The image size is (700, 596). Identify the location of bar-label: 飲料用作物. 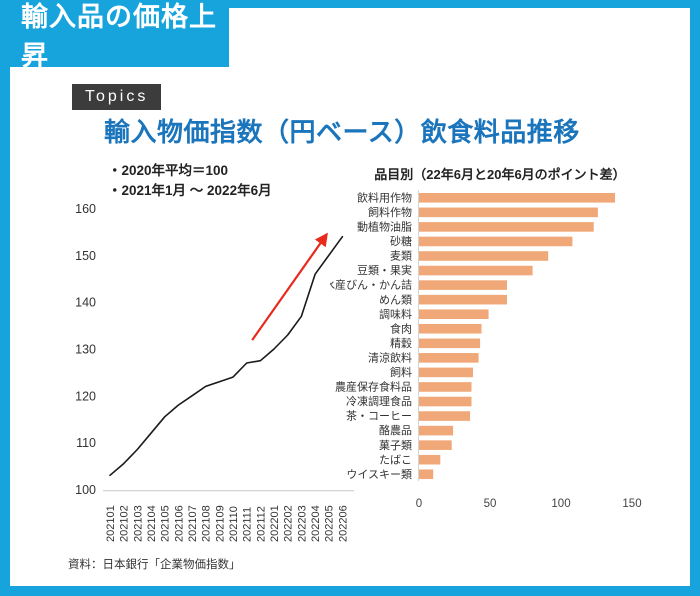
(384, 197).